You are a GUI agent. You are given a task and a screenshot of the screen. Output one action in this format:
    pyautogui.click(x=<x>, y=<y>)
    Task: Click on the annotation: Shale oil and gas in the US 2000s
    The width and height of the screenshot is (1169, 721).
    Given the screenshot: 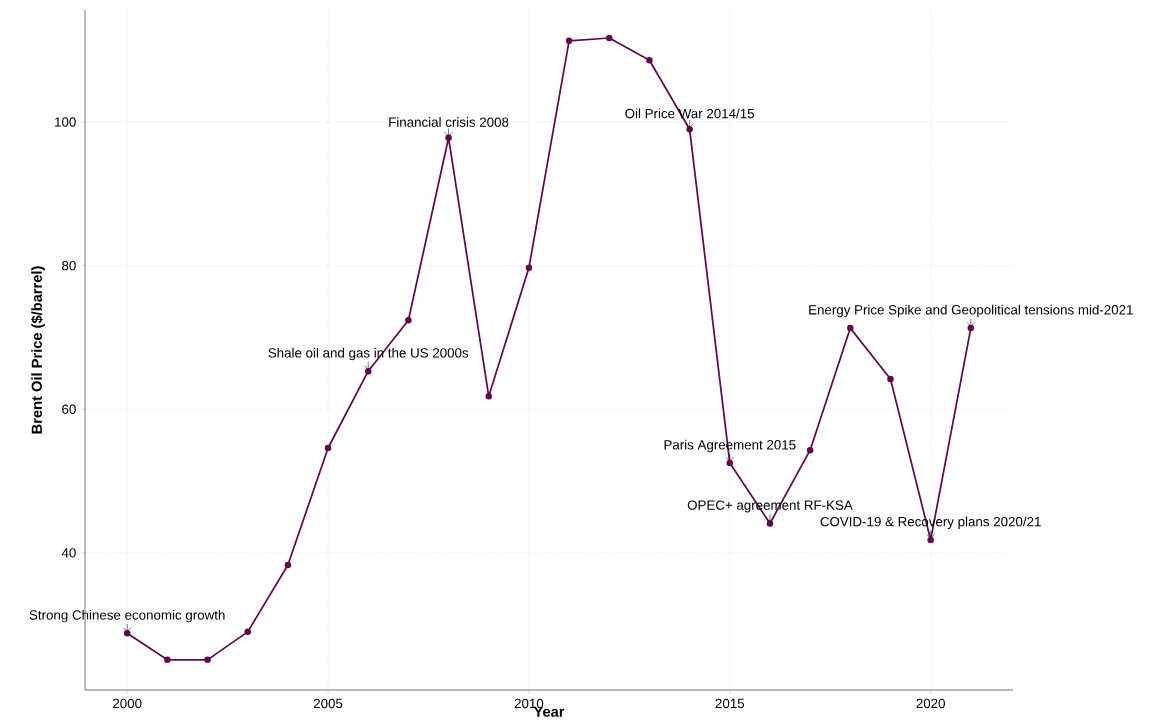 What is the action you would take?
    pyautogui.click(x=368, y=354)
    